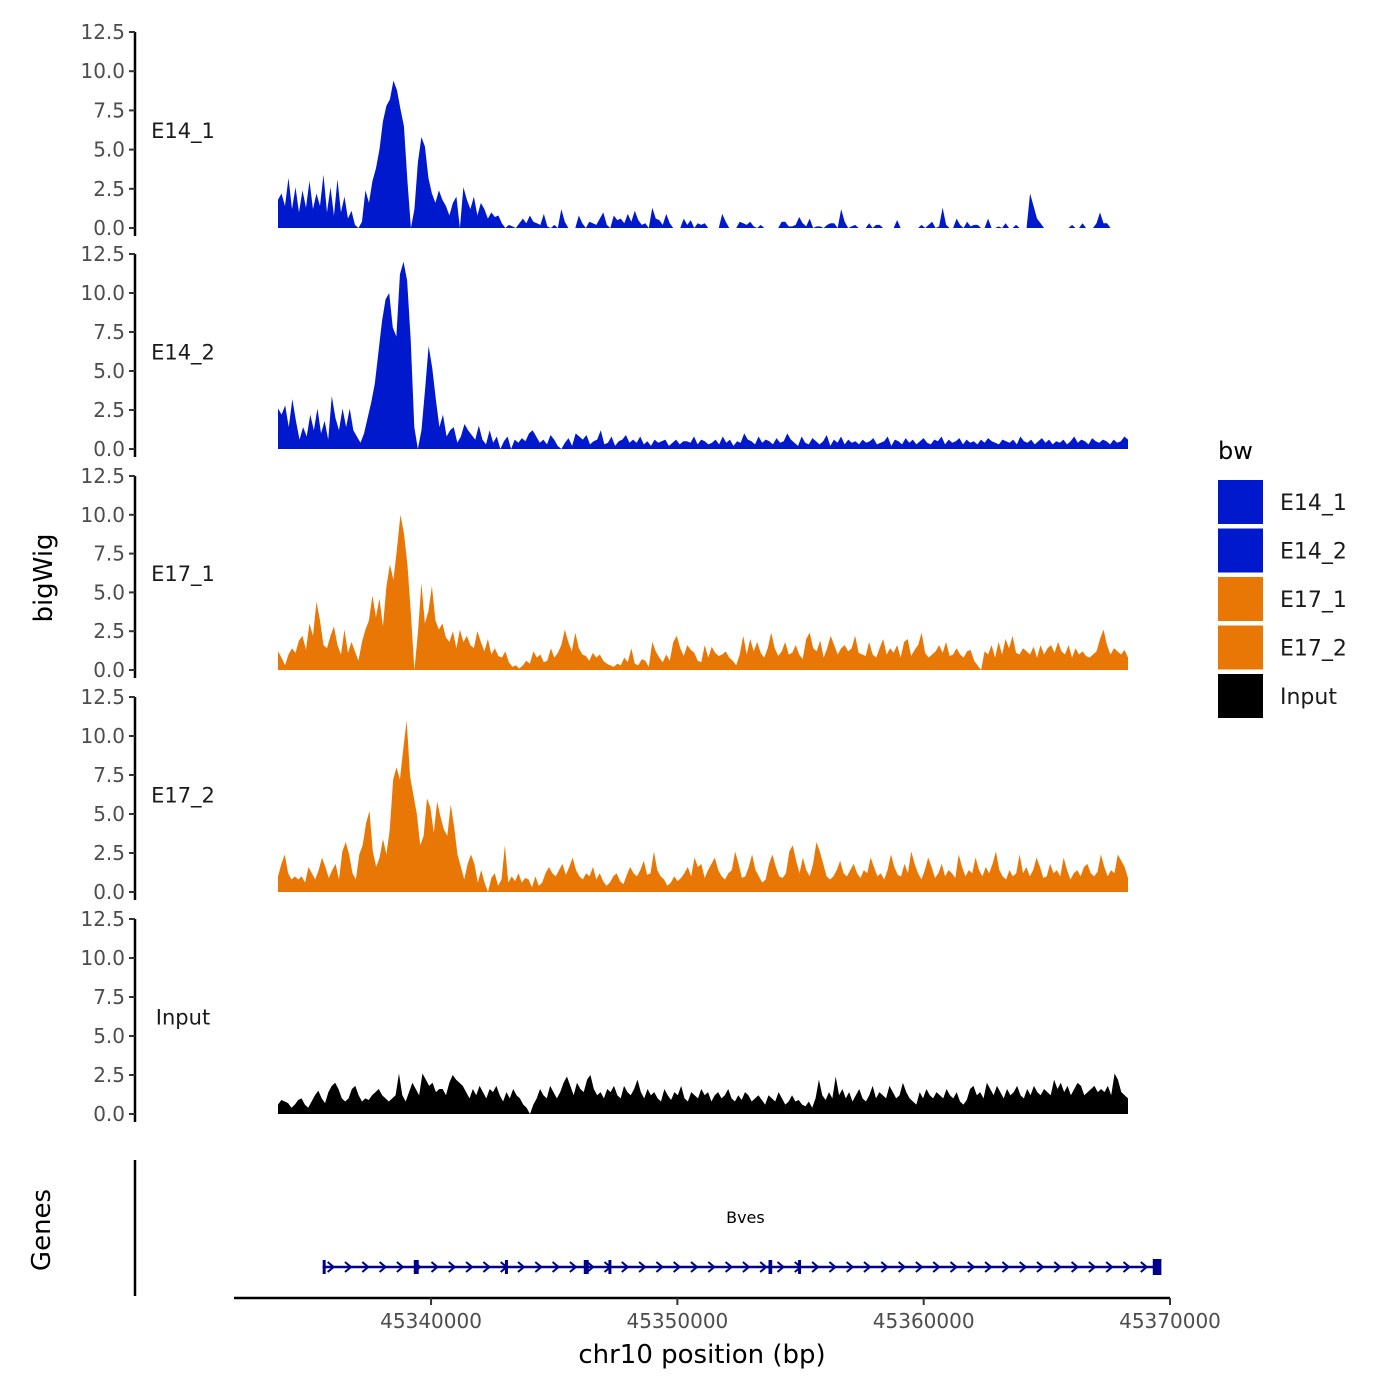 The width and height of the screenshot is (1400, 1400). What do you see at coordinates (604, 351) in the screenshot?
I see `track-e14-2: 0.0 2.5 5.0 7.5 10.0 12.5 E14_2` at bounding box center [604, 351].